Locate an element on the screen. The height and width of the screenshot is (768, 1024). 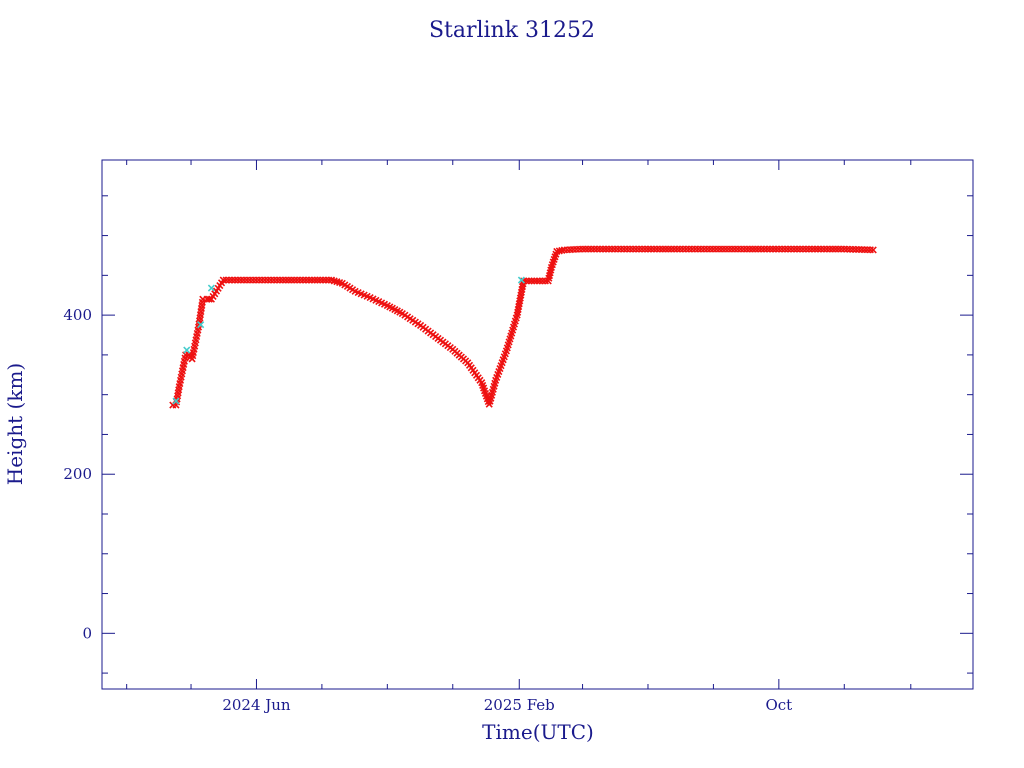
y-tick-label: 0 is located at coordinates (87, 633).